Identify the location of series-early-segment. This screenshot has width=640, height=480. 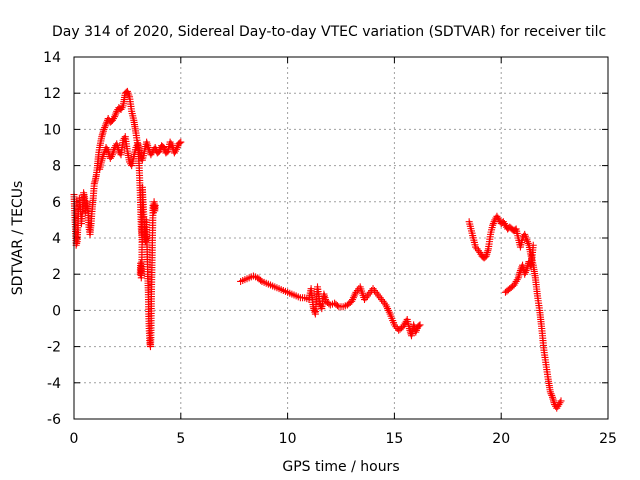
(108, 168).